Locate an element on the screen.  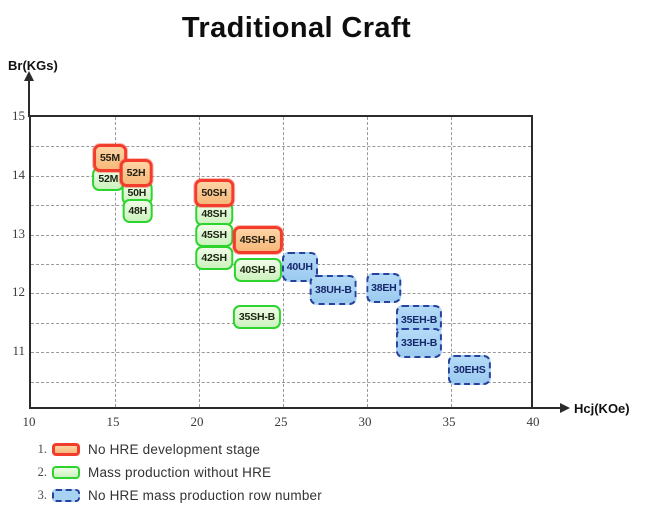
y-axis-label: Br(KGs) is located at coordinates (33, 65).